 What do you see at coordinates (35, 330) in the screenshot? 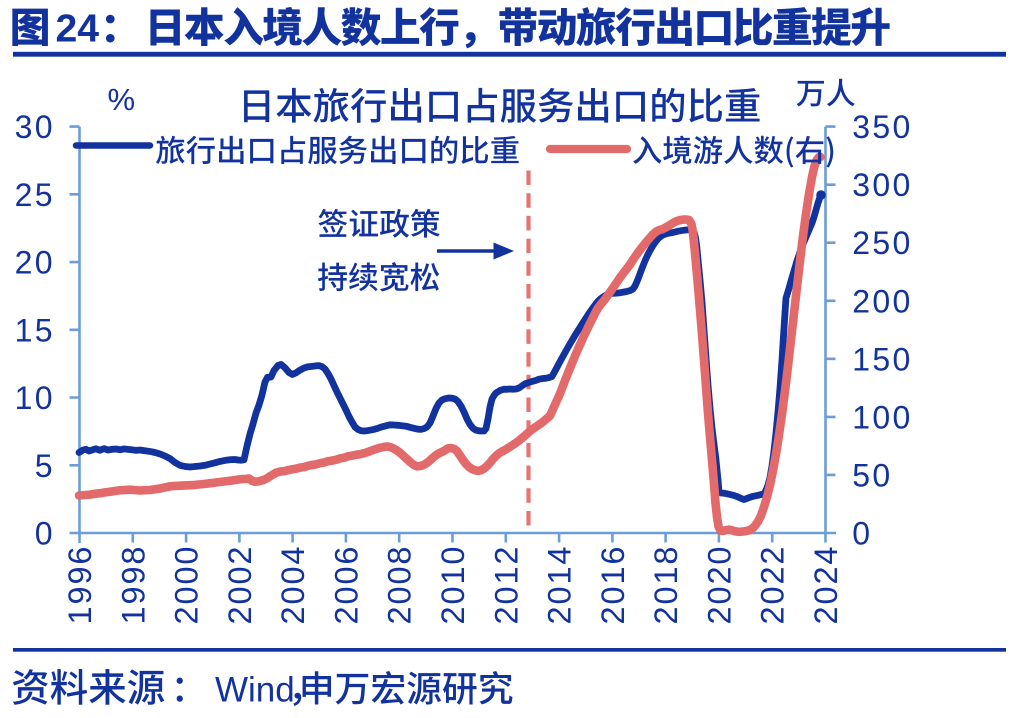
I see `svg-text: 15` at bounding box center [35, 330].